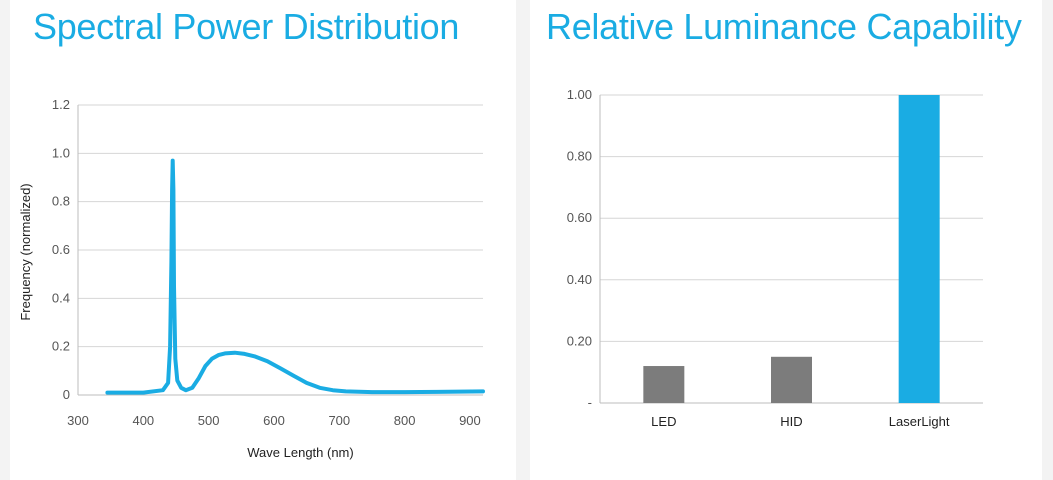 Image resolution: width=1053 pixels, height=480 pixels. What do you see at coordinates (663, 421) in the screenshot?
I see `x-category-label: LED` at bounding box center [663, 421].